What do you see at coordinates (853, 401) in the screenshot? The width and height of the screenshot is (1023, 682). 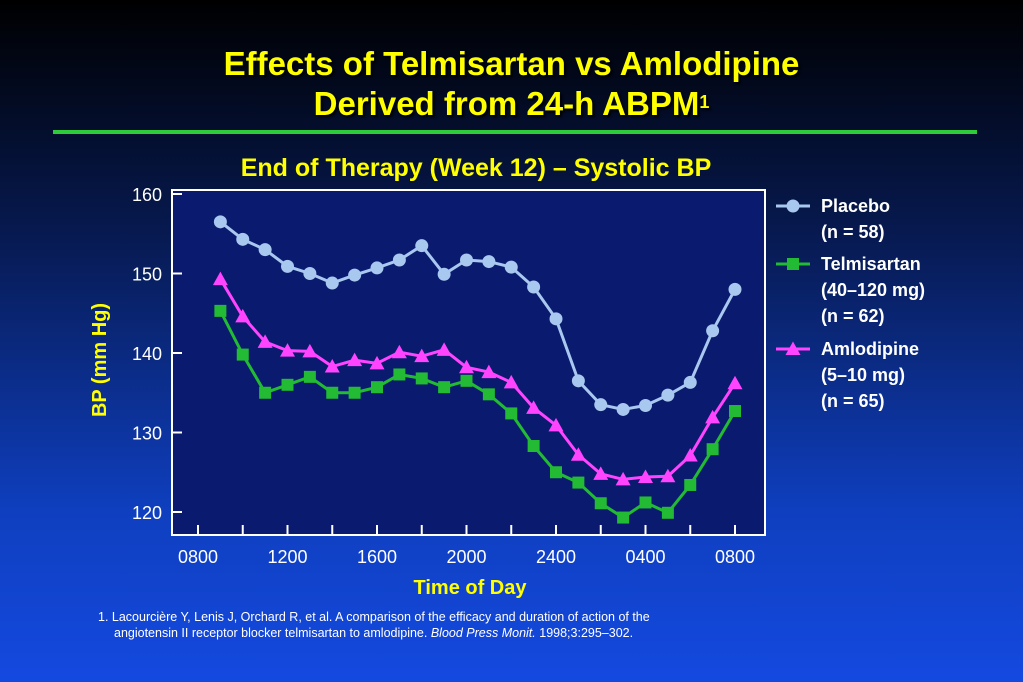 I see `legend-label-amlodipine: (n = 65)` at bounding box center [853, 401].